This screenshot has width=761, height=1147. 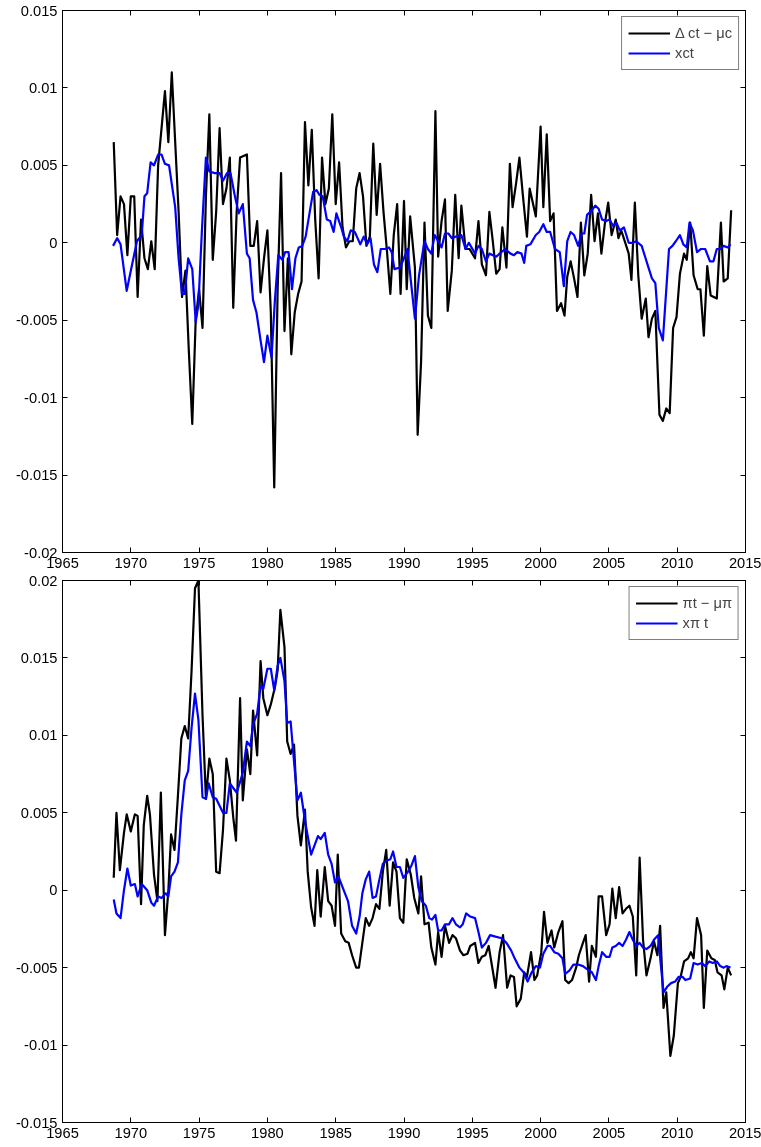 What do you see at coordinates (703, 33) in the screenshot?
I see `legend-label: Δ ct − μc` at bounding box center [703, 33].